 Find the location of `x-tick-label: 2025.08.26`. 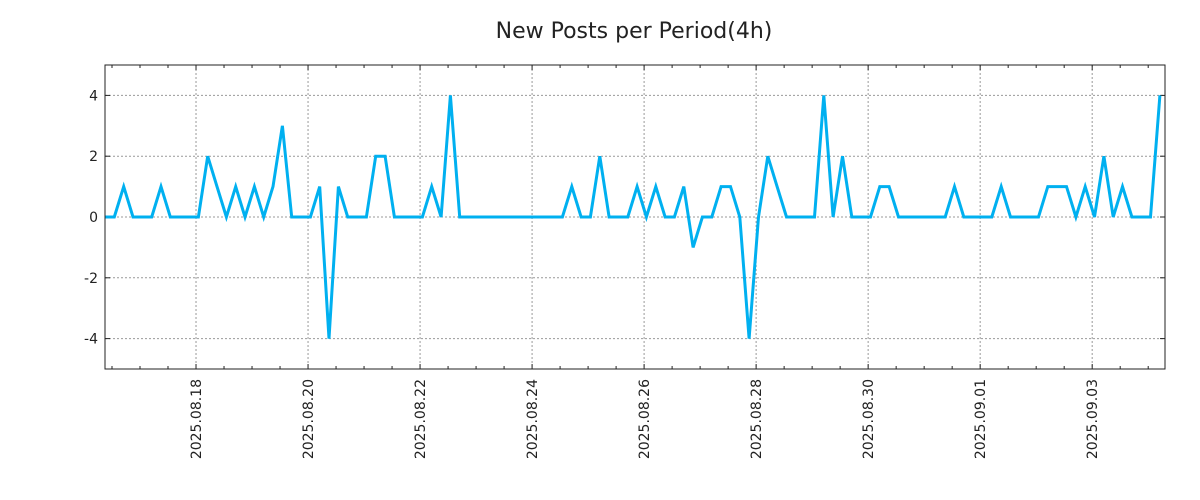

x-tick-label: 2025.08.26 is located at coordinates (645, 419).